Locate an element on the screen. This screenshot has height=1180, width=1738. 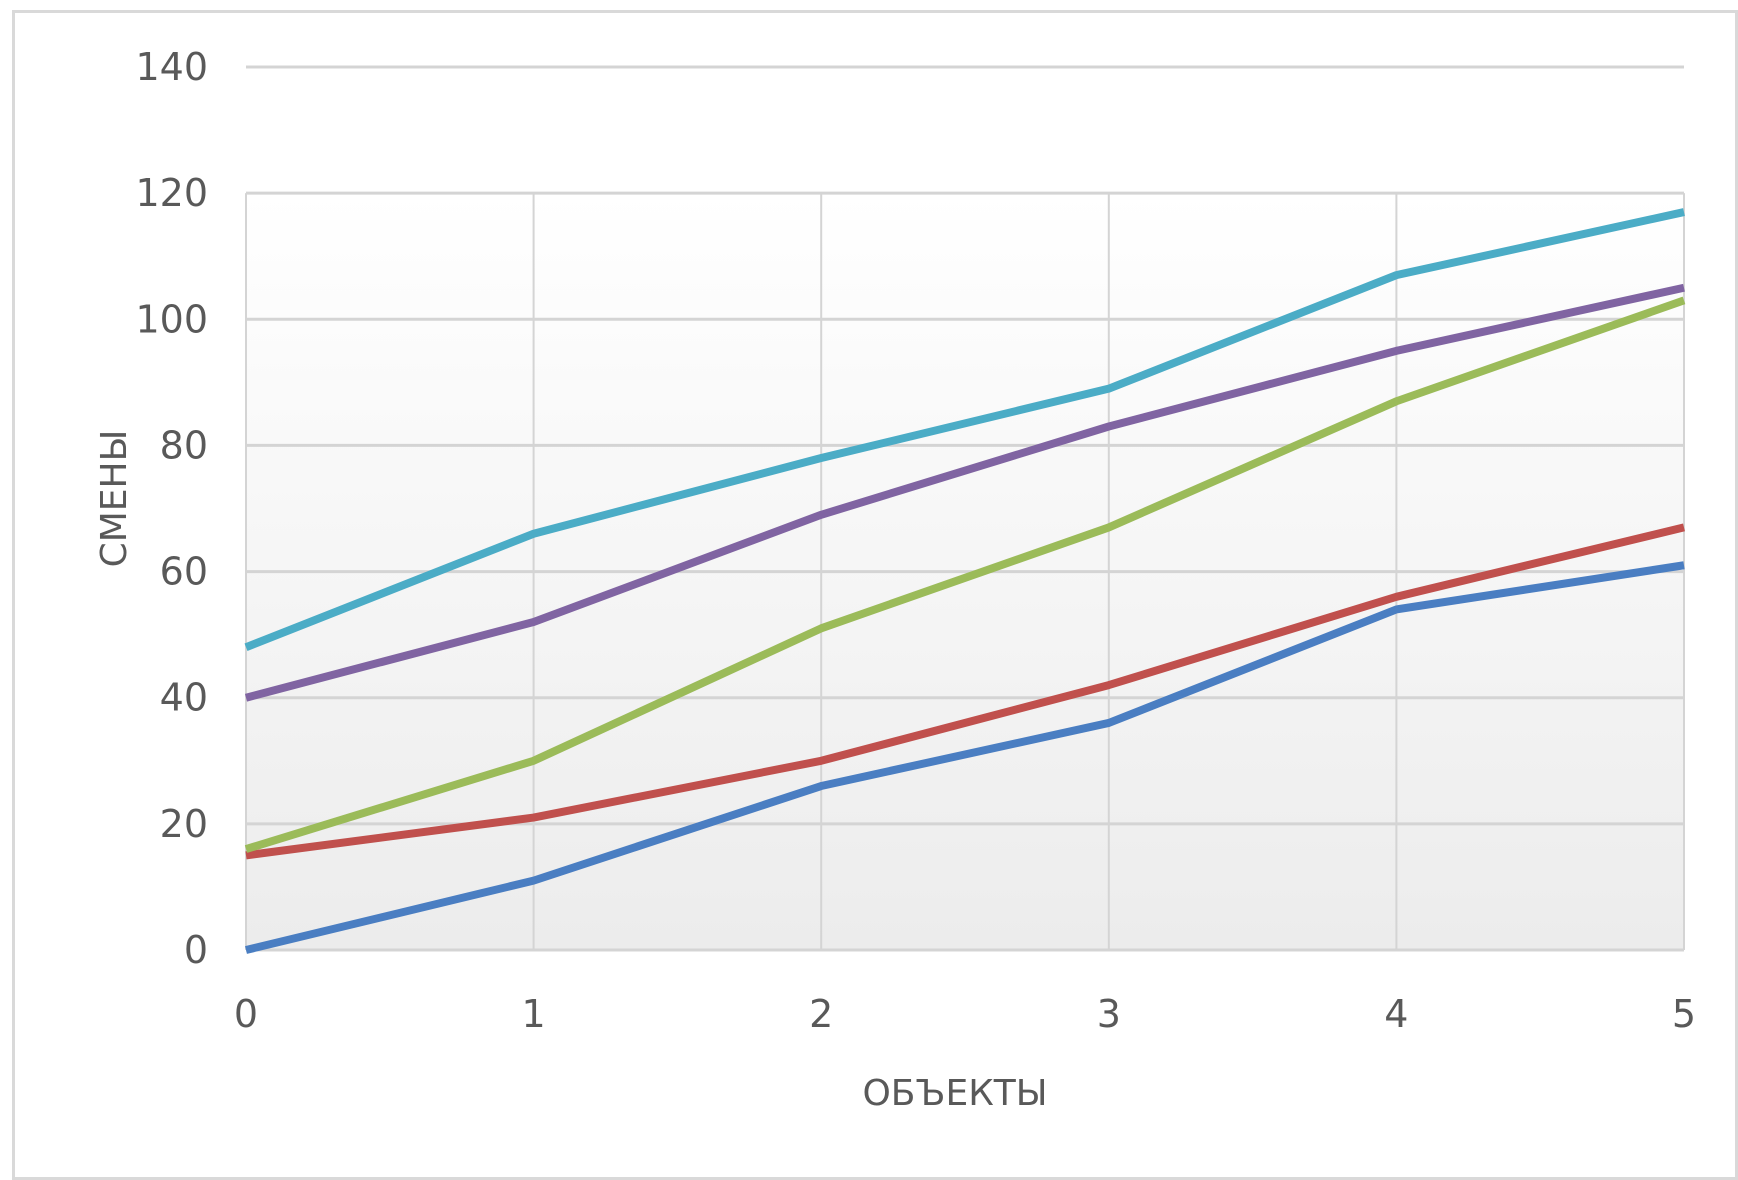
x-axis-ticks: 0 1 2 3 4 5 is located at coordinates (965, 1014).